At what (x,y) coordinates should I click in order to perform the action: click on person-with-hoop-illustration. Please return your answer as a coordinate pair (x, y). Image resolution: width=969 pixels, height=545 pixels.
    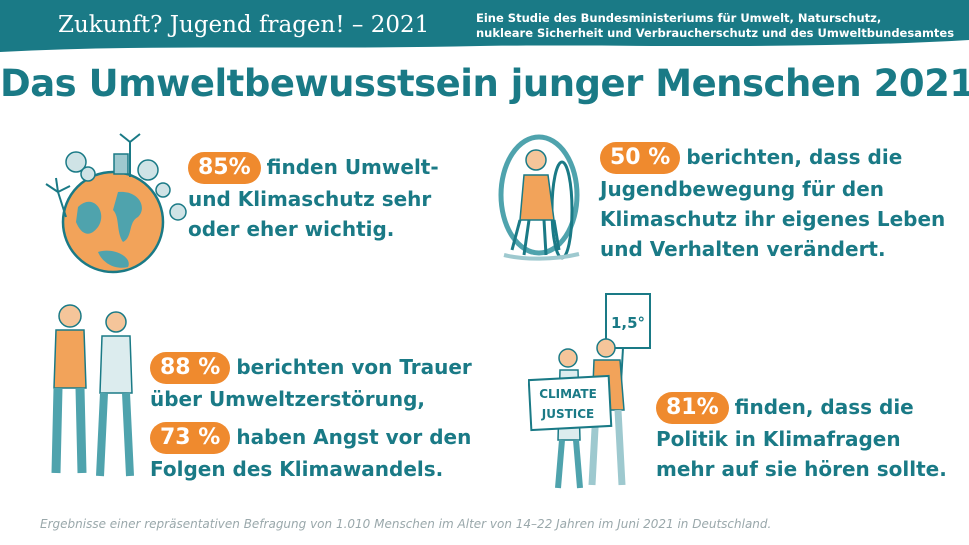
    Looking at the image, I should click on (539, 202).